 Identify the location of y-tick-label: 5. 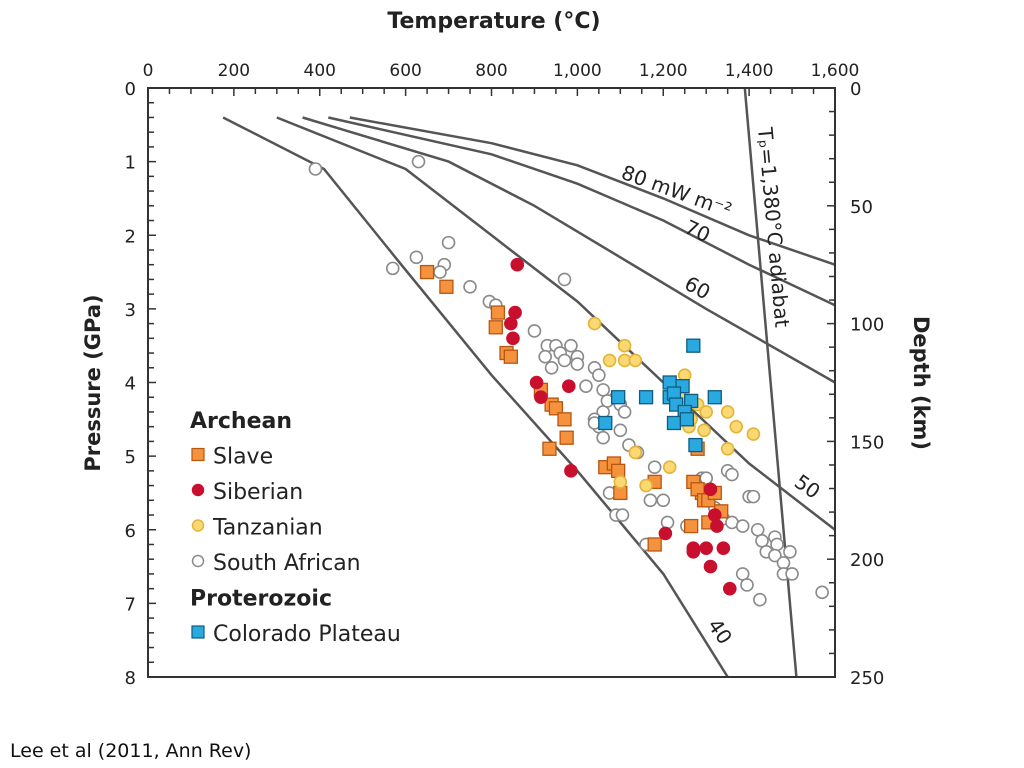
(130, 457).